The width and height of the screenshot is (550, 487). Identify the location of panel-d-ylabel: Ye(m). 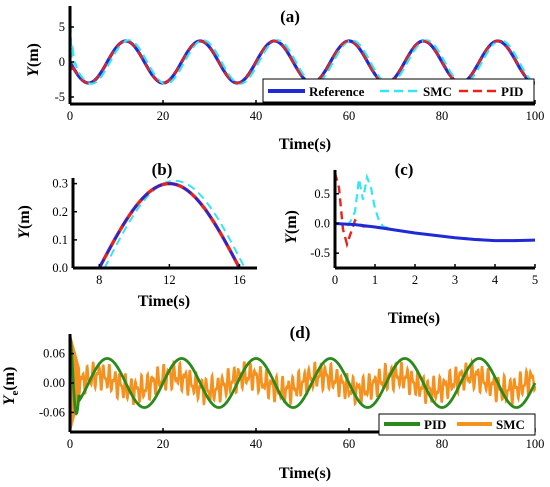
(11, 386).